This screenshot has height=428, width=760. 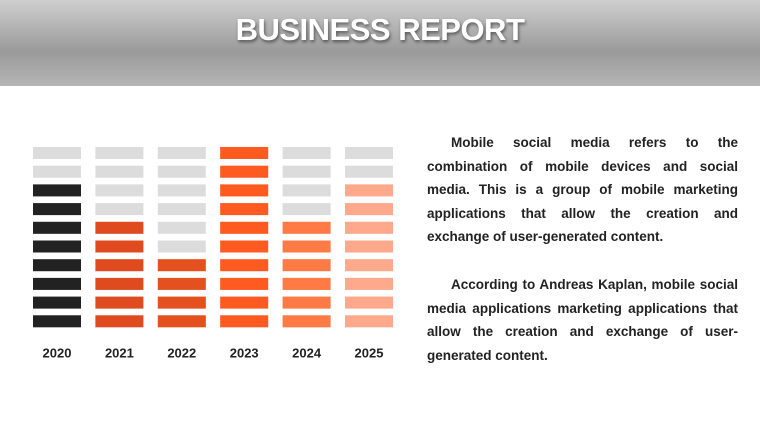 I want to click on x-tick-label: 2024, so click(x=307, y=352).